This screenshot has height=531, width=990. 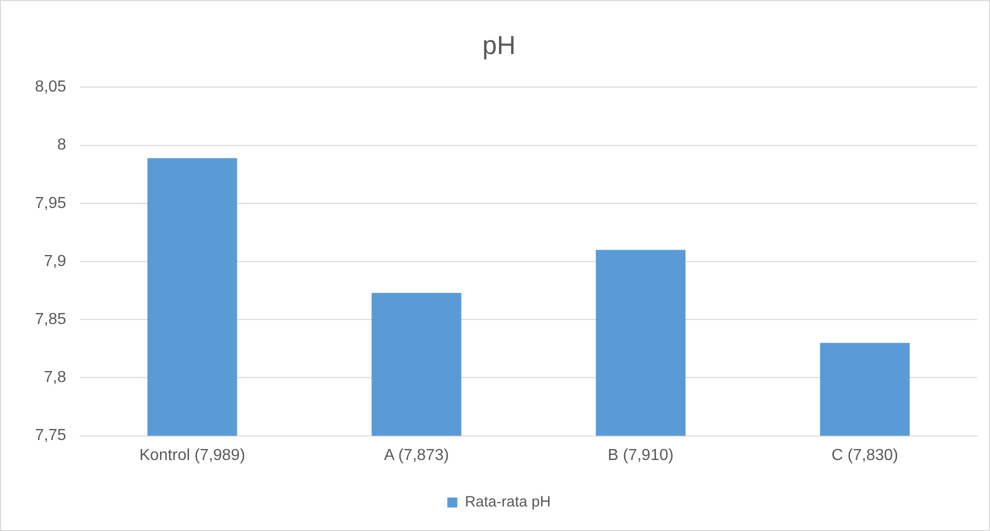 I want to click on x-tick-label: C (7,830), so click(x=865, y=455).